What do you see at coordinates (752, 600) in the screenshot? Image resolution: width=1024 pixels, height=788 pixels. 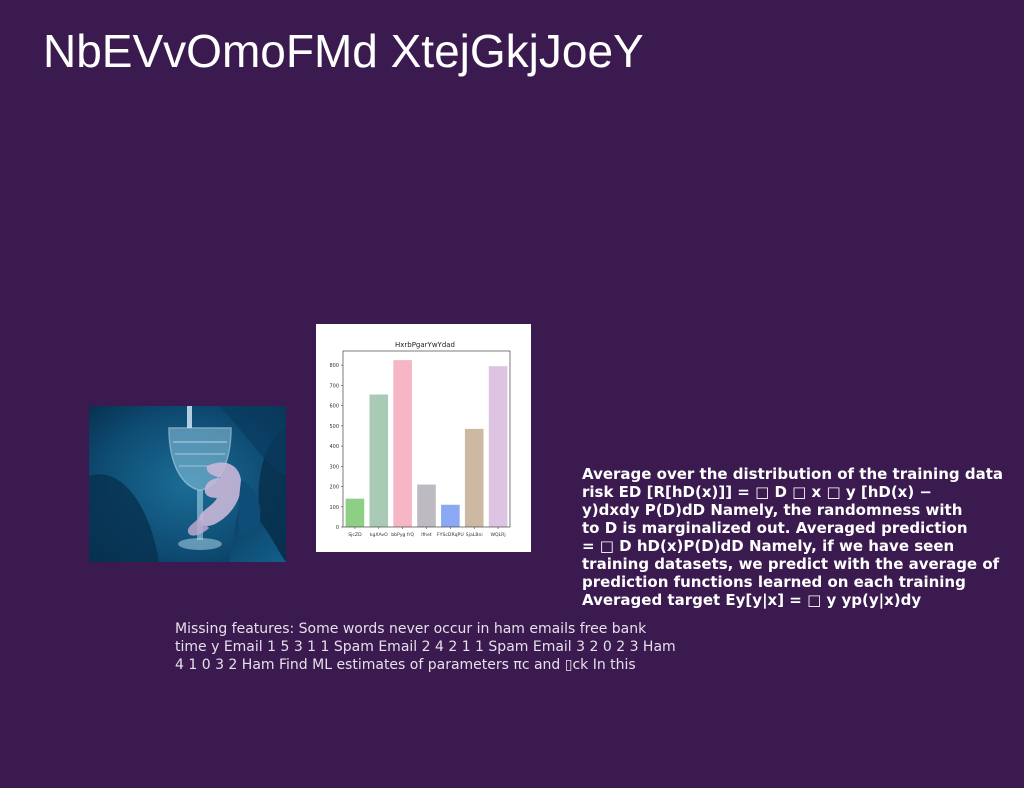 I see `bold-text-line: Averaged target Ey[y|x] = □ y yp(y|x)dy` at bounding box center [752, 600].